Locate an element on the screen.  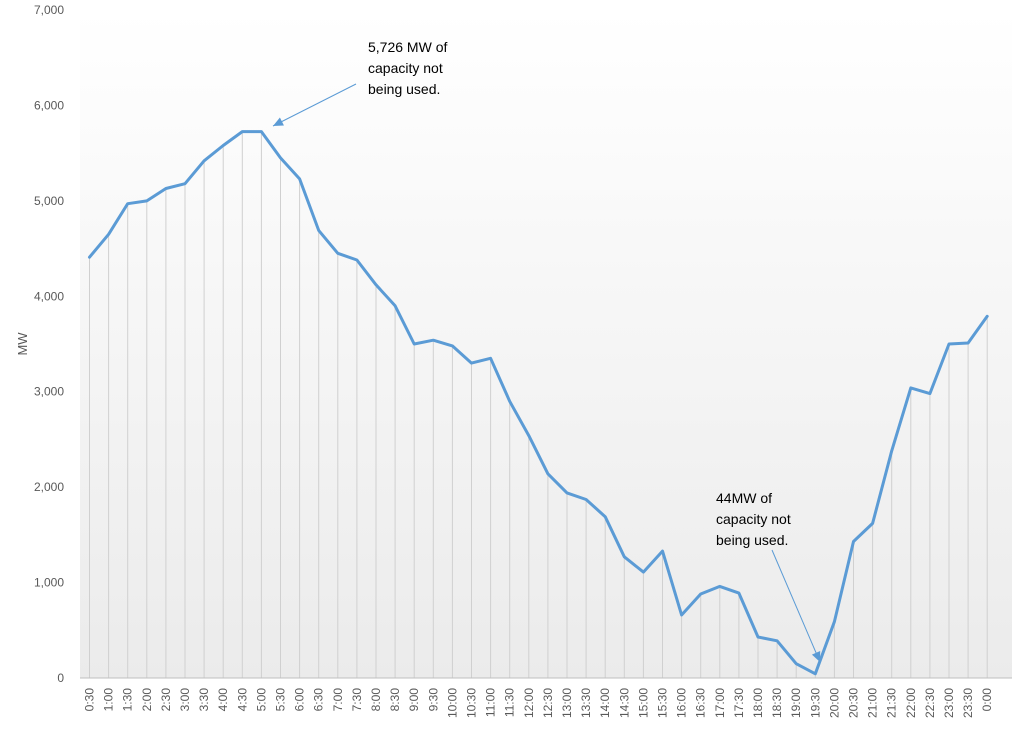
x-tick-label: 6:00 is located at coordinates (300, 700).